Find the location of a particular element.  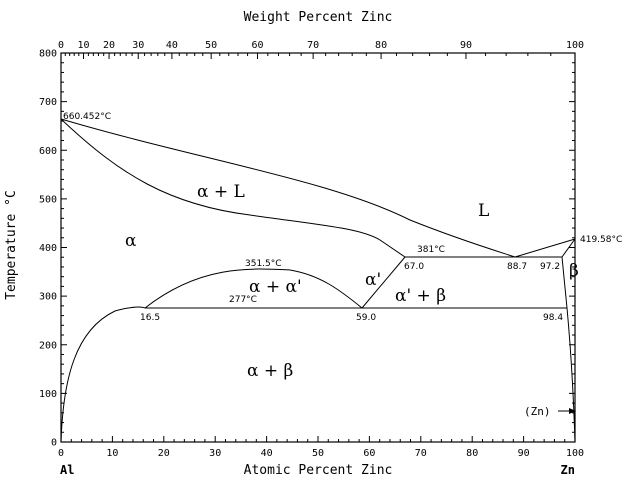

phase-label-alpha-alpha-prime: α + α' is located at coordinates (275, 287).